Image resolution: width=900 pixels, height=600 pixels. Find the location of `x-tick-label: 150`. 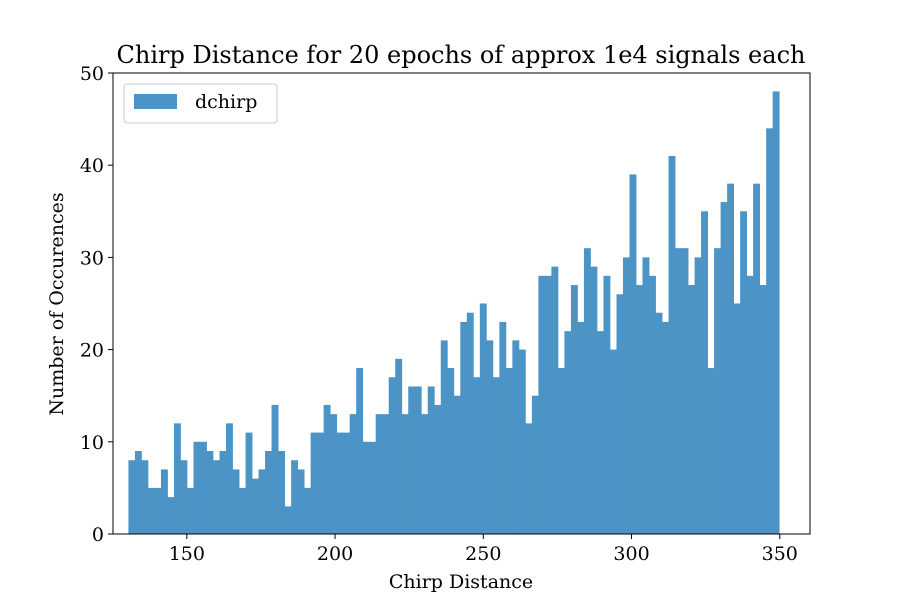

x-tick-label: 150 is located at coordinates (187, 554).